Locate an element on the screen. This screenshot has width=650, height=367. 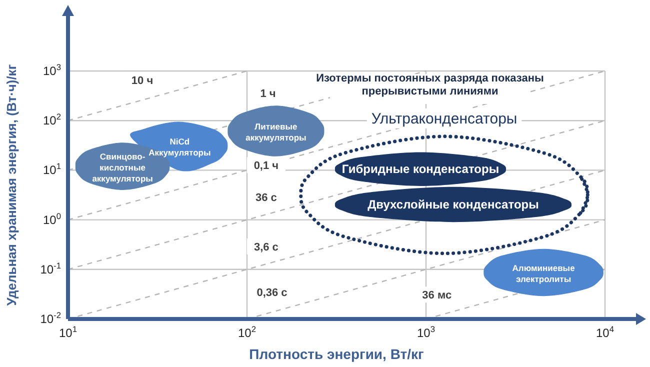
series-label: Литиевые аккумуляторы is located at coordinates (276, 132).